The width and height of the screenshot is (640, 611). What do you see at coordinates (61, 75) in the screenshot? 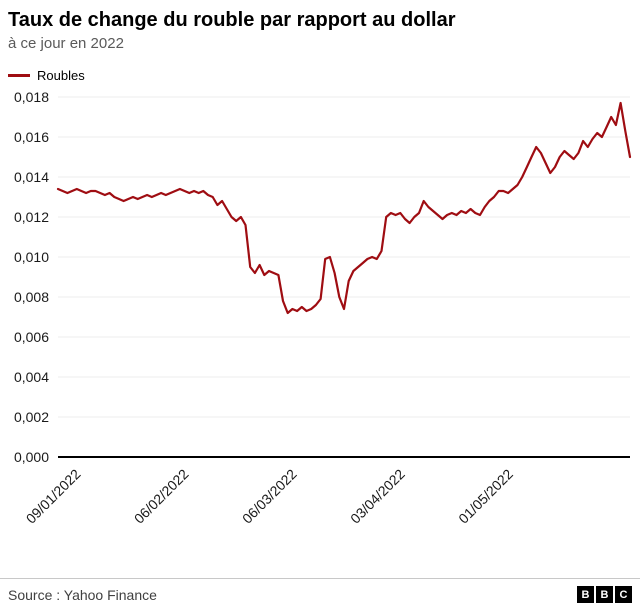
I see `legend-label: Roubles` at bounding box center [61, 75].